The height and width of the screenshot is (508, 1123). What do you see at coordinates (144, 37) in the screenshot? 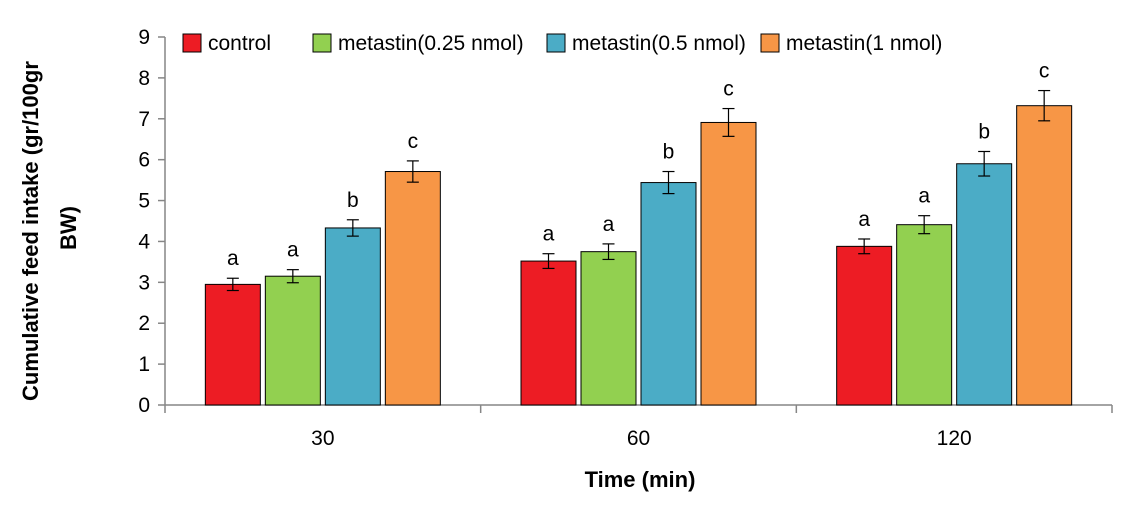
I see `y-tick-label: 9` at bounding box center [144, 37].